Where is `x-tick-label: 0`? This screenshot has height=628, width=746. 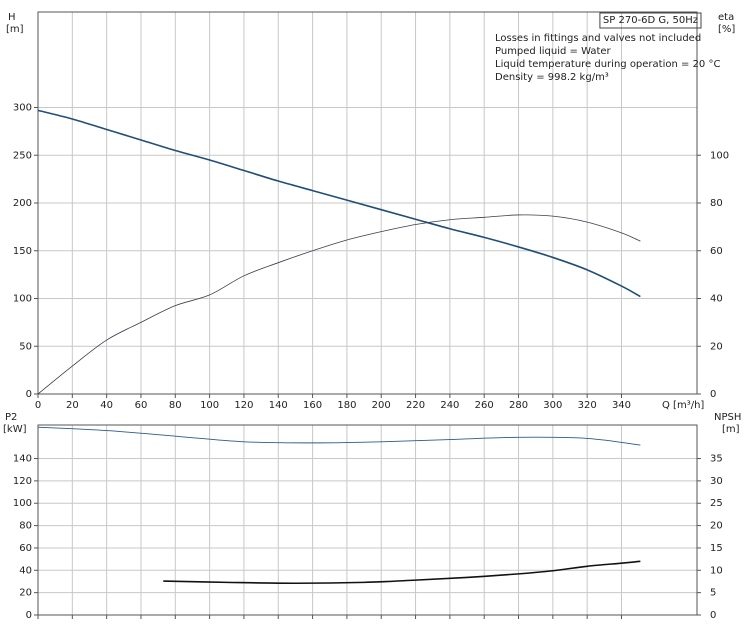 x-tick-label: 0 is located at coordinates (38, 405).